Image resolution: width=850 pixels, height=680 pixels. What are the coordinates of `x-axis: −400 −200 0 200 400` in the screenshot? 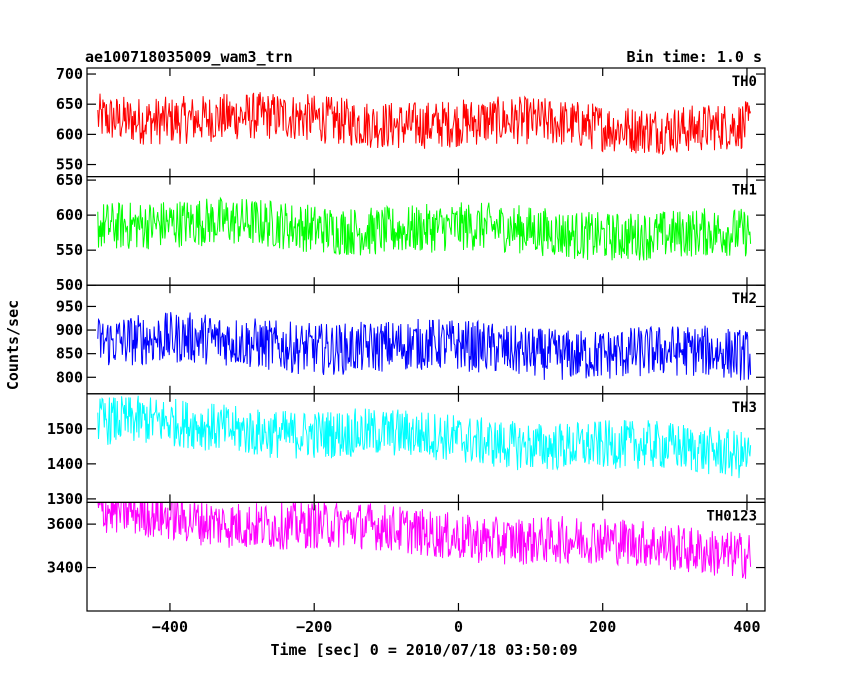 It's located at (456, 627).